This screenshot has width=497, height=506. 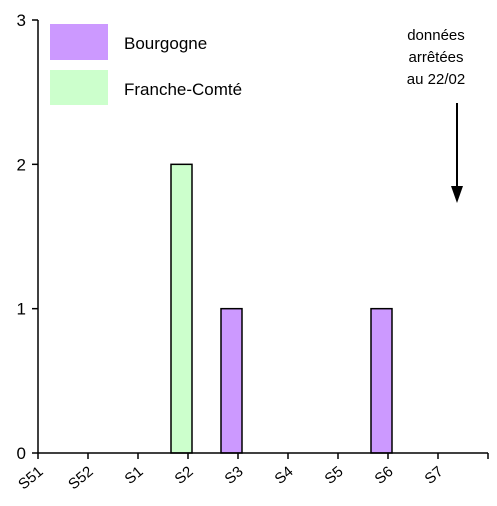 I want to click on y-tick-label: 0, so click(x=21, y=453).